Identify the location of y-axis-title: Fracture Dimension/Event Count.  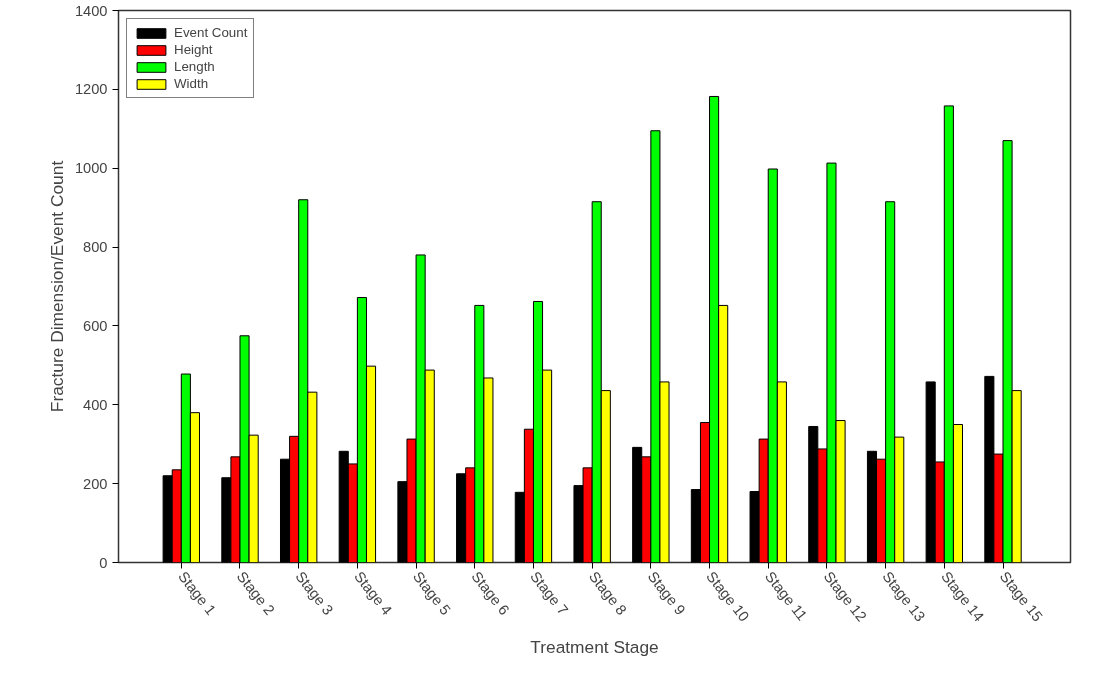
(56, 286).